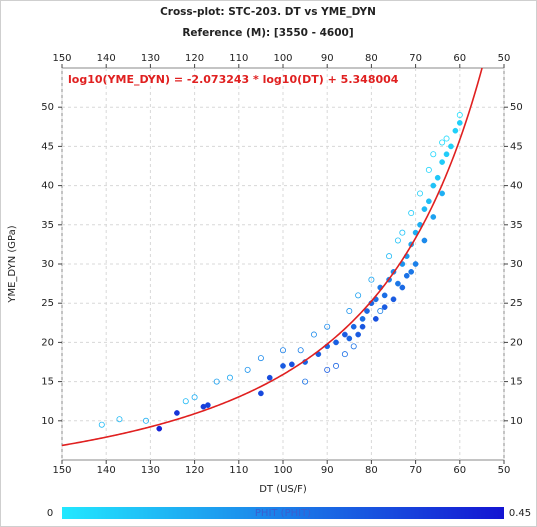 The image size is (537, 527). I want to click on x-tick-label-top: 110, so click(238, 58).